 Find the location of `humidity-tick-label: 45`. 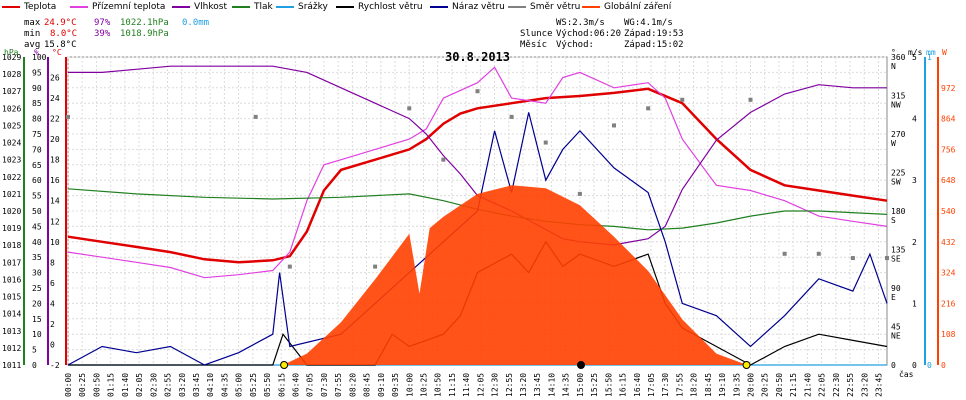

humidity-tick-label: 45 is located at coordinates (37, 226).